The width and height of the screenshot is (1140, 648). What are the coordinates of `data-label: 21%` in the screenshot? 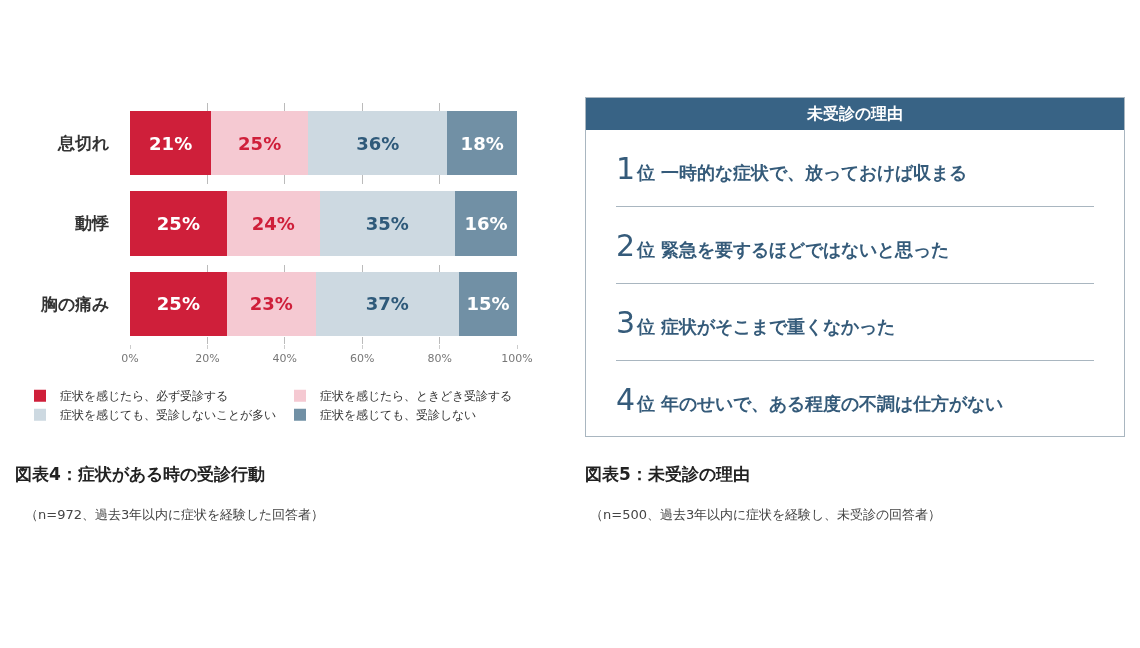 It's located at (171, 143).